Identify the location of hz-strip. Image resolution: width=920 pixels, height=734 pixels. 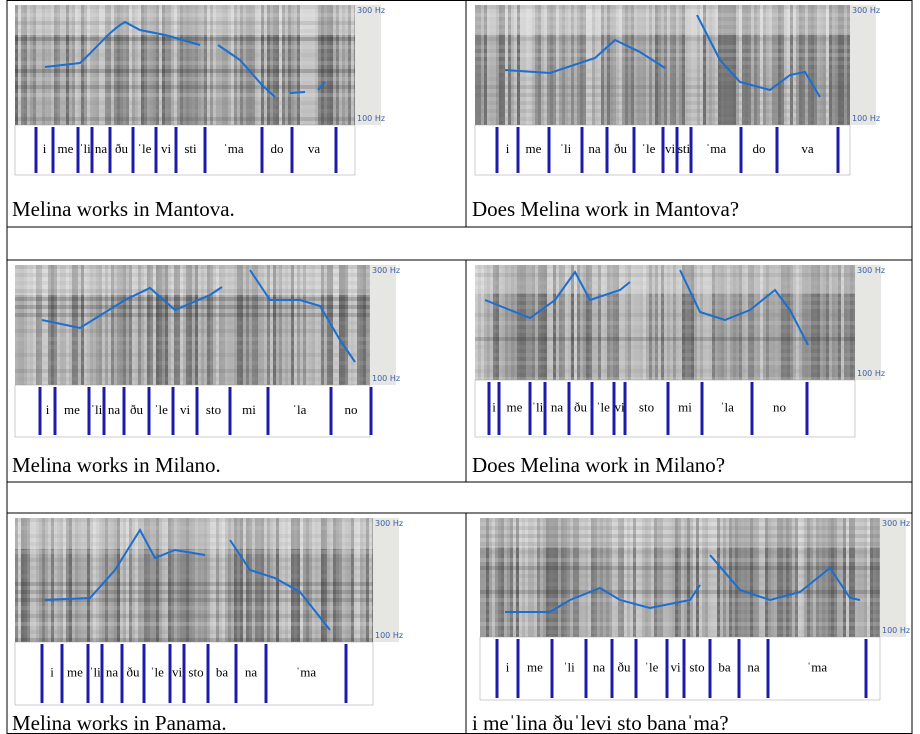
(383, 325).